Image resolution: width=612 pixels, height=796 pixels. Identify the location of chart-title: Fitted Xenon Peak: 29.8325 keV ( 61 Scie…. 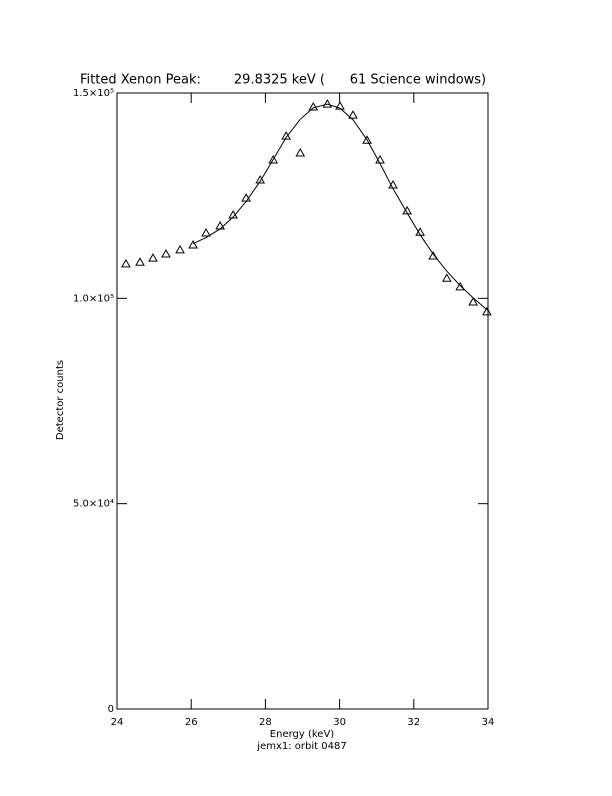
(283, 80).